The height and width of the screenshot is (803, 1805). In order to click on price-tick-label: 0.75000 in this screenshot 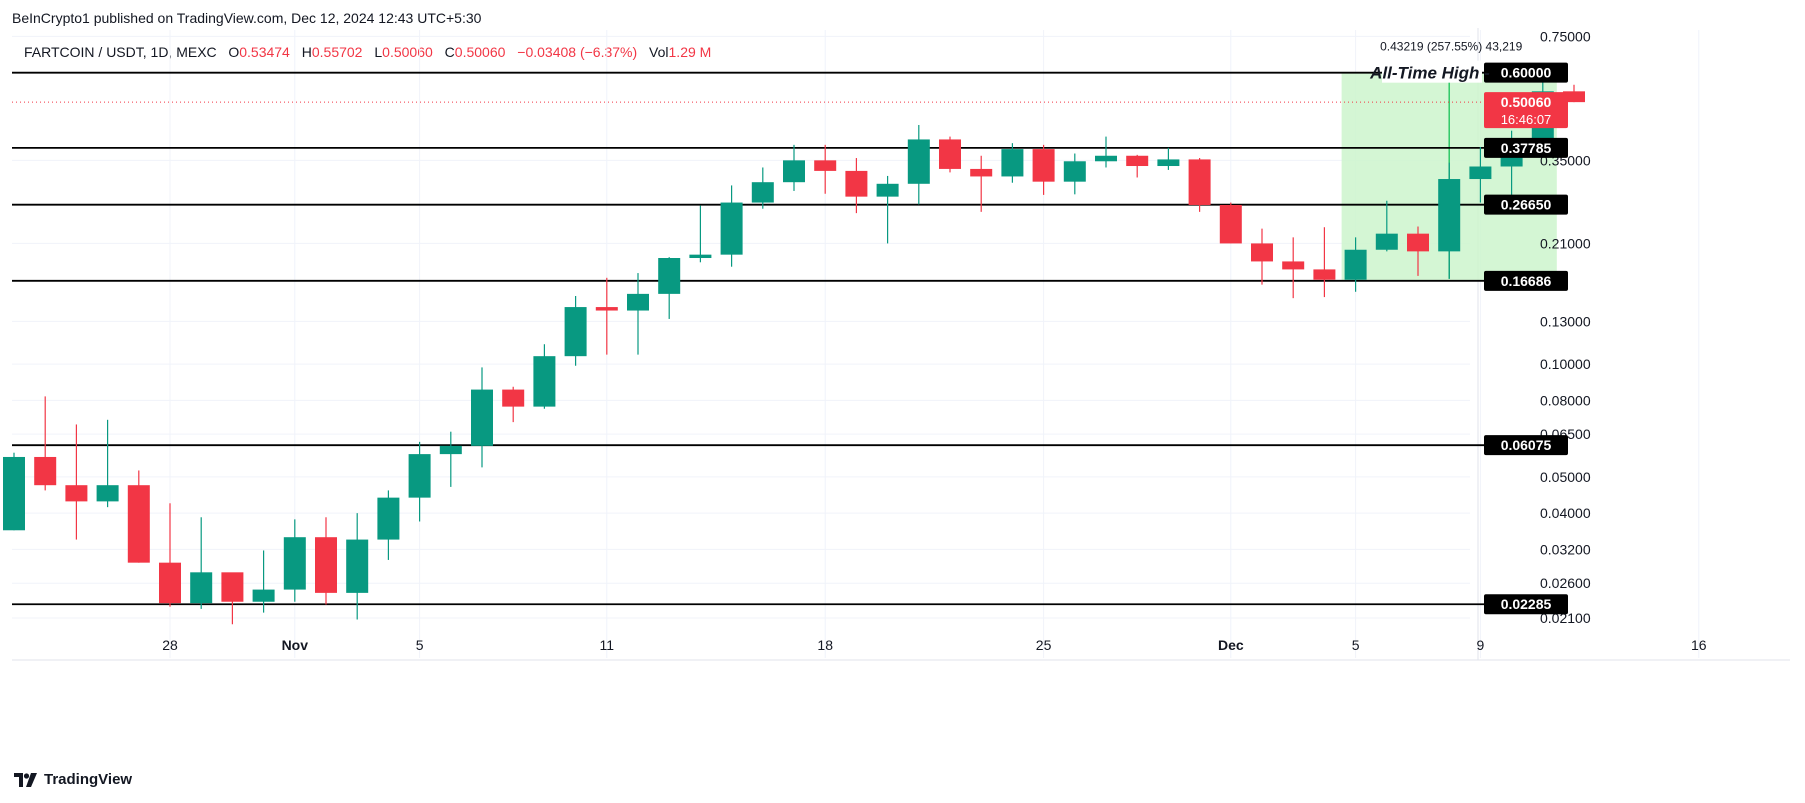, I will do `click(1565, 36)`.